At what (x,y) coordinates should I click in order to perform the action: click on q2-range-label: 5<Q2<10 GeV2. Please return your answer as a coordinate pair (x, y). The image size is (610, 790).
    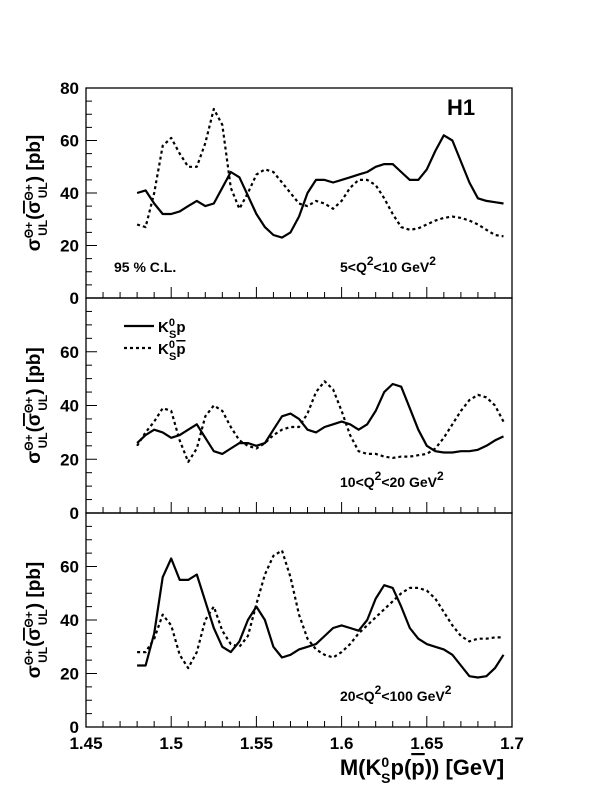
    Looking at the image, I should click on (388, 264).